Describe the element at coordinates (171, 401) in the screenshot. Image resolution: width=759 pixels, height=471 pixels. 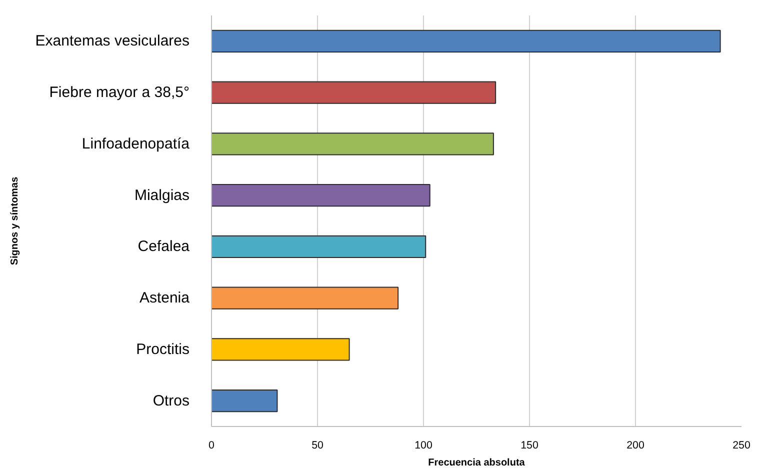
I see `y-tick-label: Otros` at that location.